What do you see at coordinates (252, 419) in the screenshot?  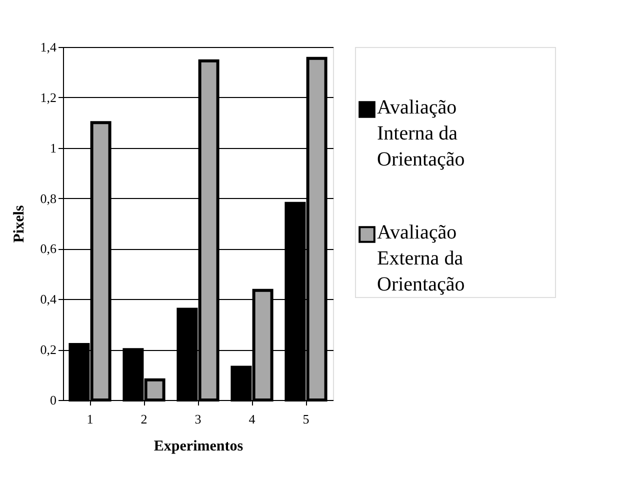 I see `x-tick-label: 4` at bounding box center [252, 419].